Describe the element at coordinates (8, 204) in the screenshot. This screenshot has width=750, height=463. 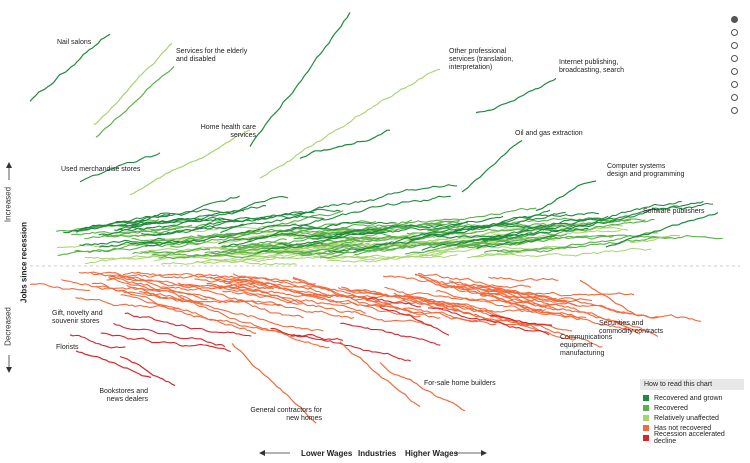
I see `y-axis-increased-label: Increased` at that location.